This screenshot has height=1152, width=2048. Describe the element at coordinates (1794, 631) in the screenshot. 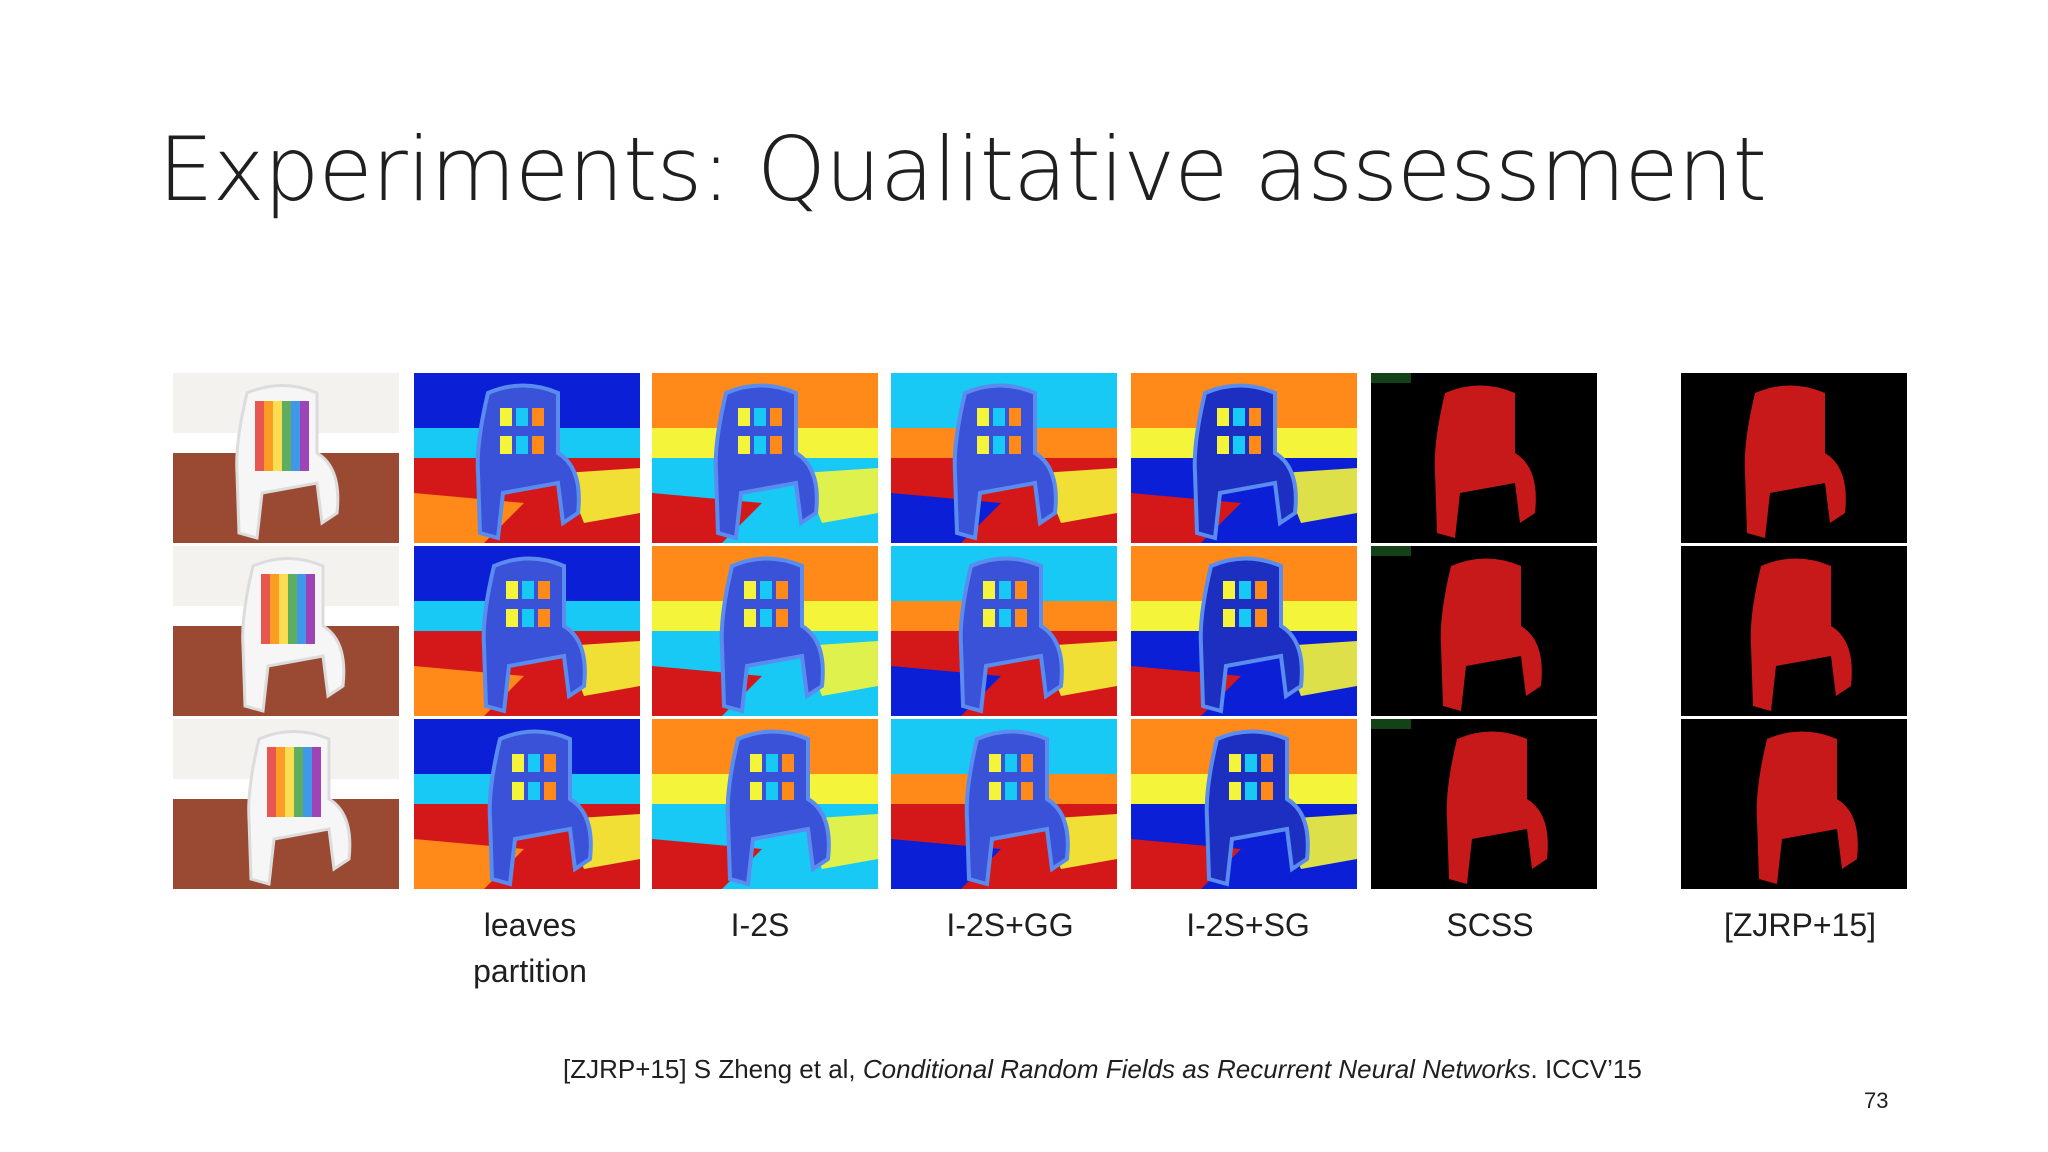

I see `zjrp15-row2` at that location.